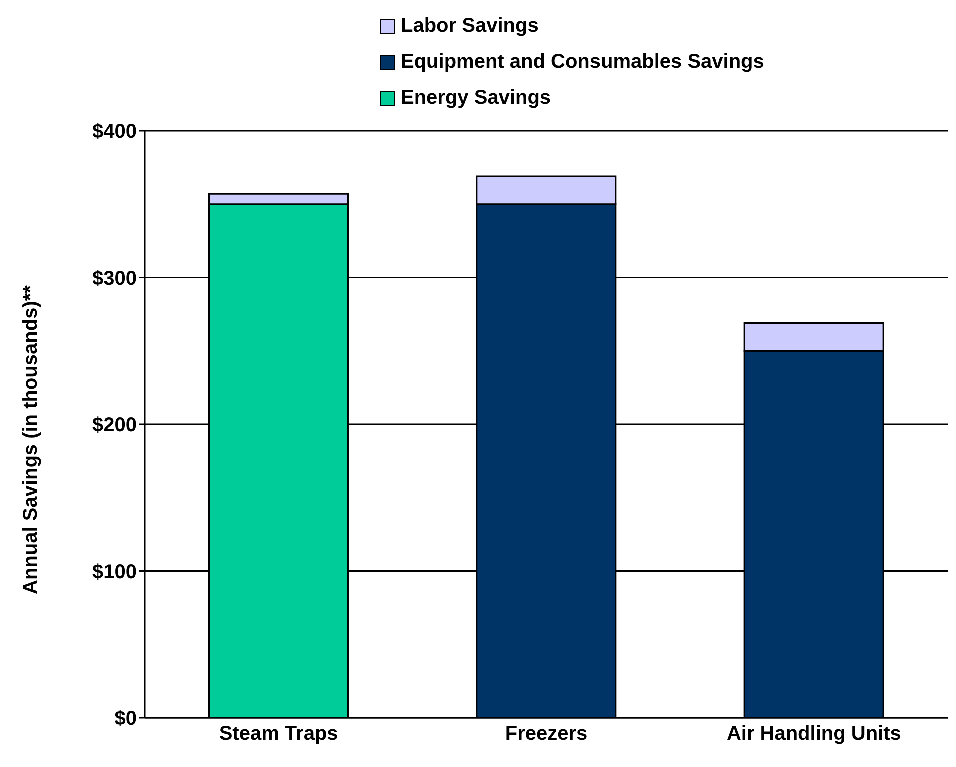  What do you see at coordinates (582, 62) in the screenshot?
I see `legend-label: Equipment and Consumables Savings` at bounding box center [582, 62].